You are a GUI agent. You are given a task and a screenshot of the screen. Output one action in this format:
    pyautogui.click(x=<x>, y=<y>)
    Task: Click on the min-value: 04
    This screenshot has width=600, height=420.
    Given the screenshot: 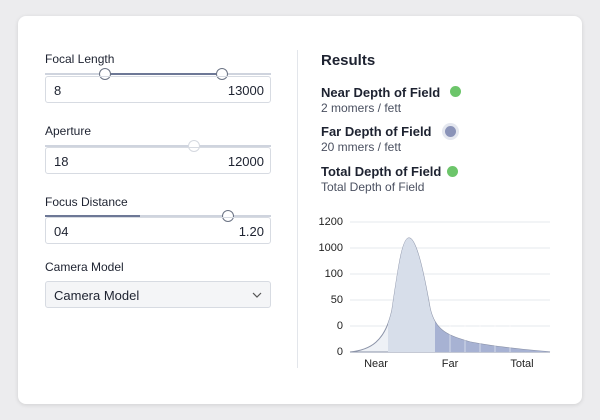 What is the action you would take?
    pyautogui.click(x=61, y=231)
    